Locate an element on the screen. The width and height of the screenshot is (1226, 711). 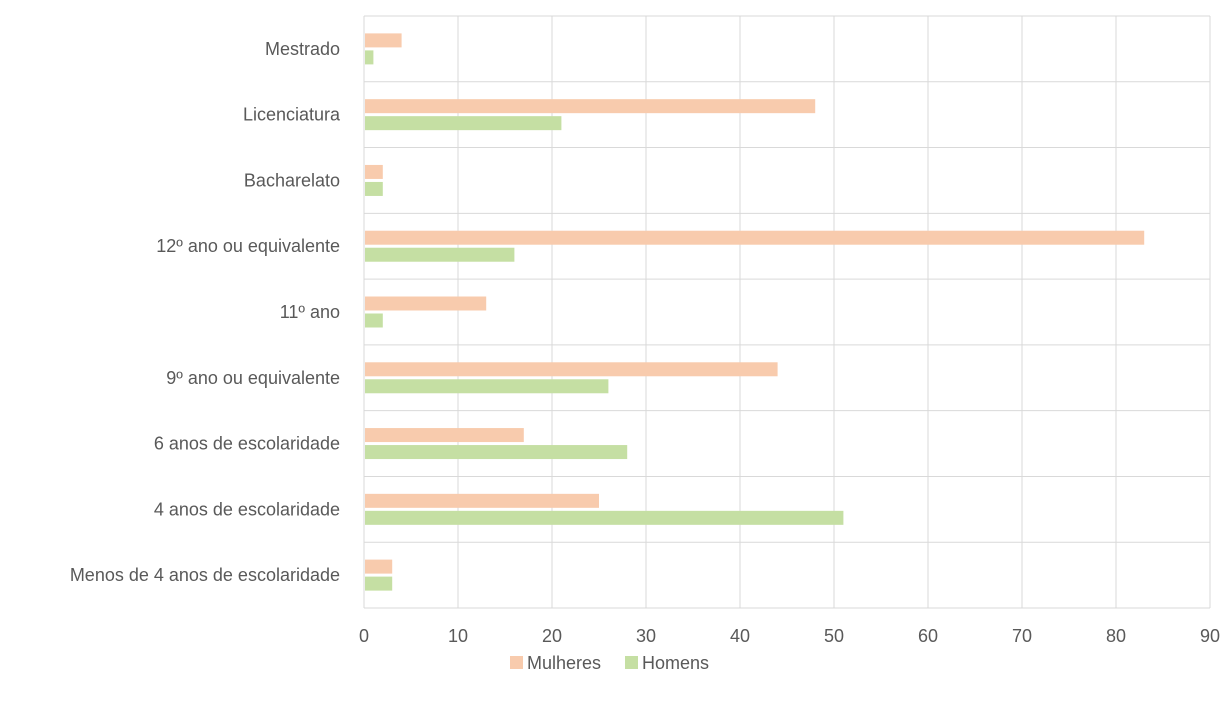
x-axis-labels: 0 10 20 30 40 50 60 70 80 90 is located at coordinates (789, 636).